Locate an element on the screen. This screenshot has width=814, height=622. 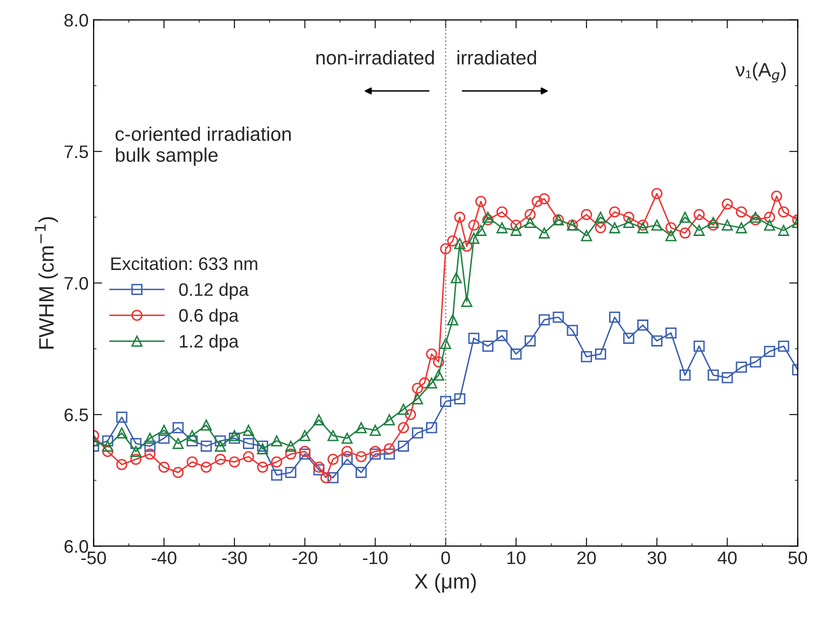
y-tick-label: 7.0 is located at coordinates (76, 283).